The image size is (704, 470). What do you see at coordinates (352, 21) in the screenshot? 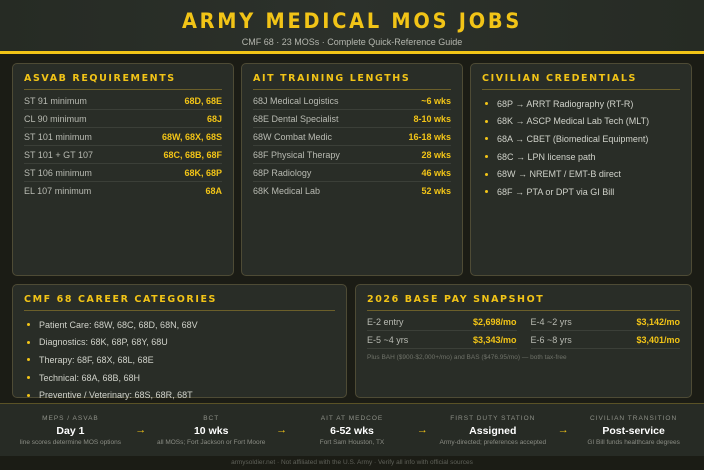
I see `page-title: ARMY MEDICAL MOS JOBS` at bounding box center [352, 21].